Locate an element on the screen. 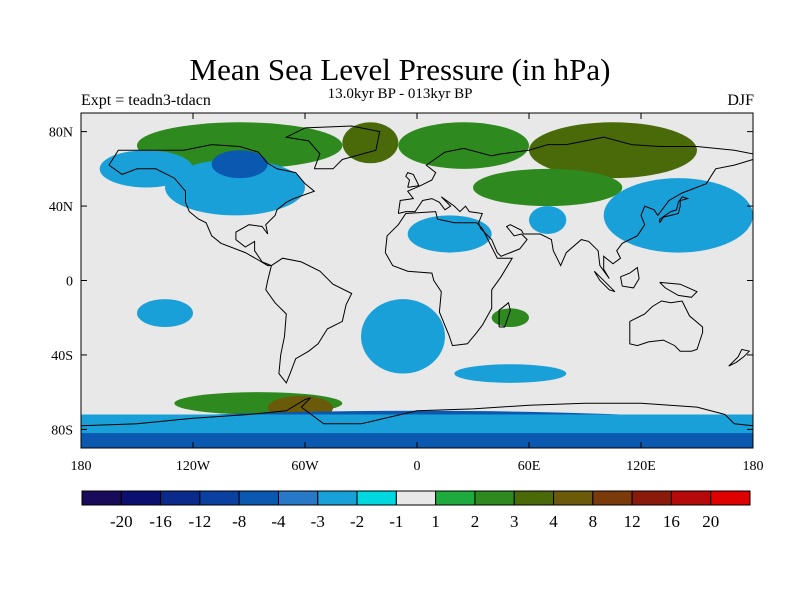  colorbar-label: -16 is located at coordinates (160, 521).